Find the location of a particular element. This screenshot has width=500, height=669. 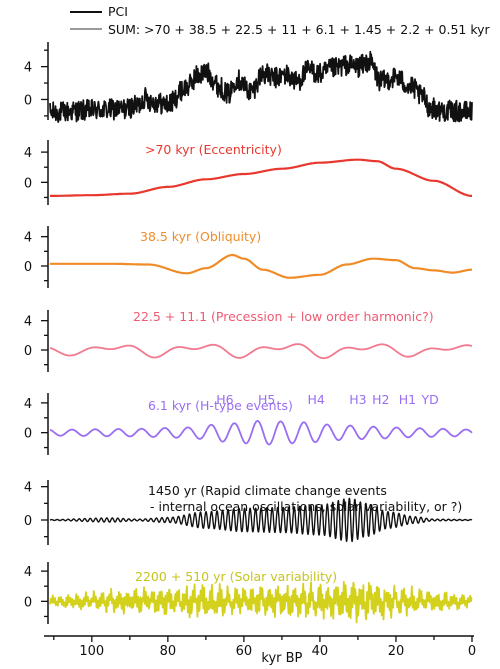

y-tick-label-ecc-4: 4 is located at coordinates (28, 153).